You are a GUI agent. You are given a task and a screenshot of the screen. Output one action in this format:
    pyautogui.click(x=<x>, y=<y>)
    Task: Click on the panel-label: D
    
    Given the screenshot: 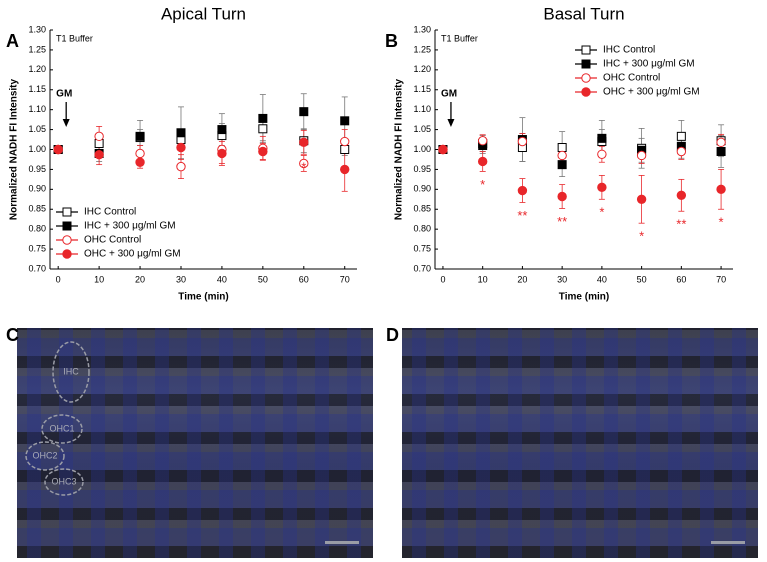 What is the action you would take?
    pyautogui.click(x=392, y=335)
    